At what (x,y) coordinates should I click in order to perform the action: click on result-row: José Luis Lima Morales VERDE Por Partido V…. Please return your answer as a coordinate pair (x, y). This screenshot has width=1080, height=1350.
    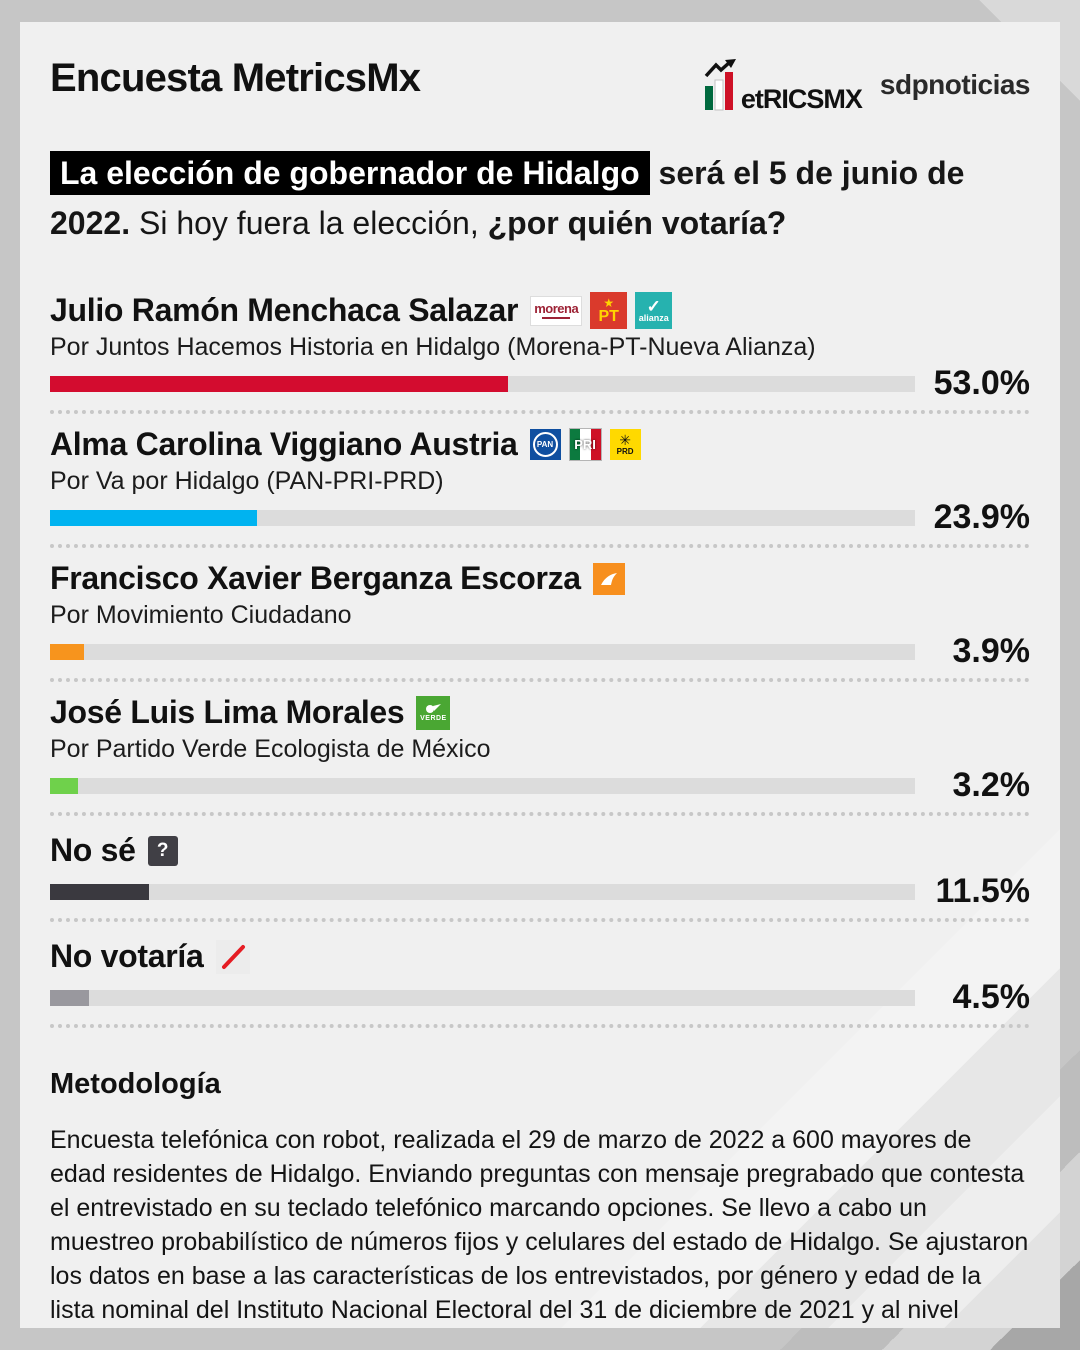
    Looking at the image, I should click on (540, 749).